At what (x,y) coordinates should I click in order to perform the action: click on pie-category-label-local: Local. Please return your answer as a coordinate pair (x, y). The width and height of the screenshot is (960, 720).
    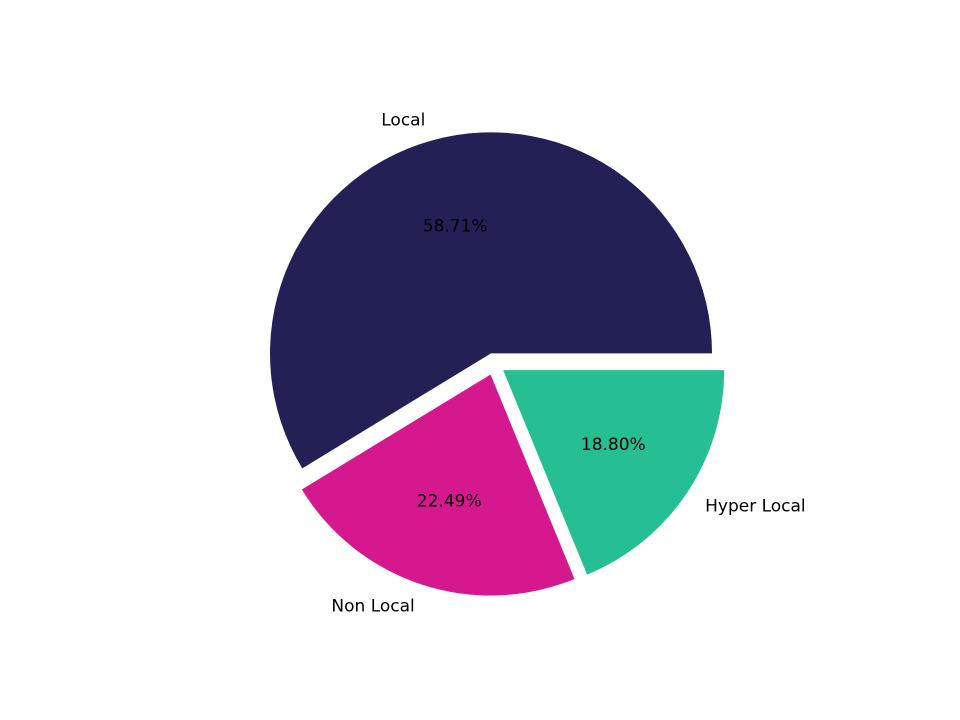
    Looking at the image, I should click on (403, 120).